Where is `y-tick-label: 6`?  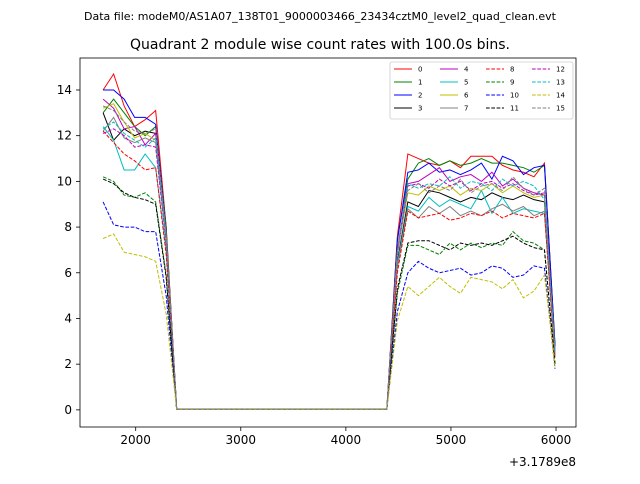 y-tick-label: 6 is located at coordinates (68, 273).